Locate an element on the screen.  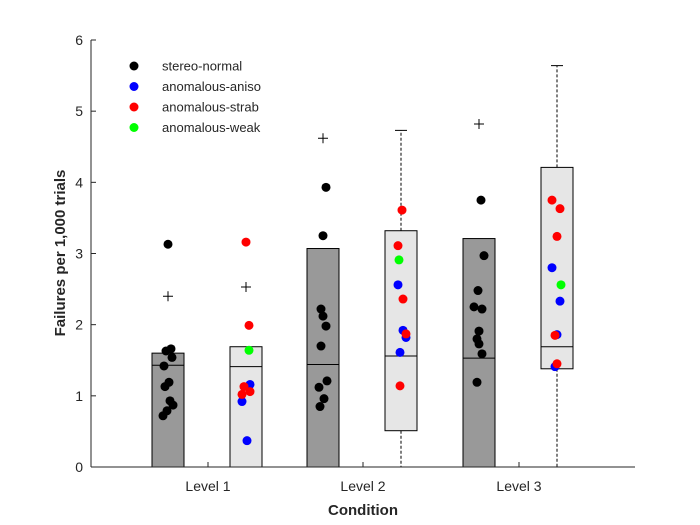
level-2-stereo-normal-box-rect is located at coordinates (323, 358).